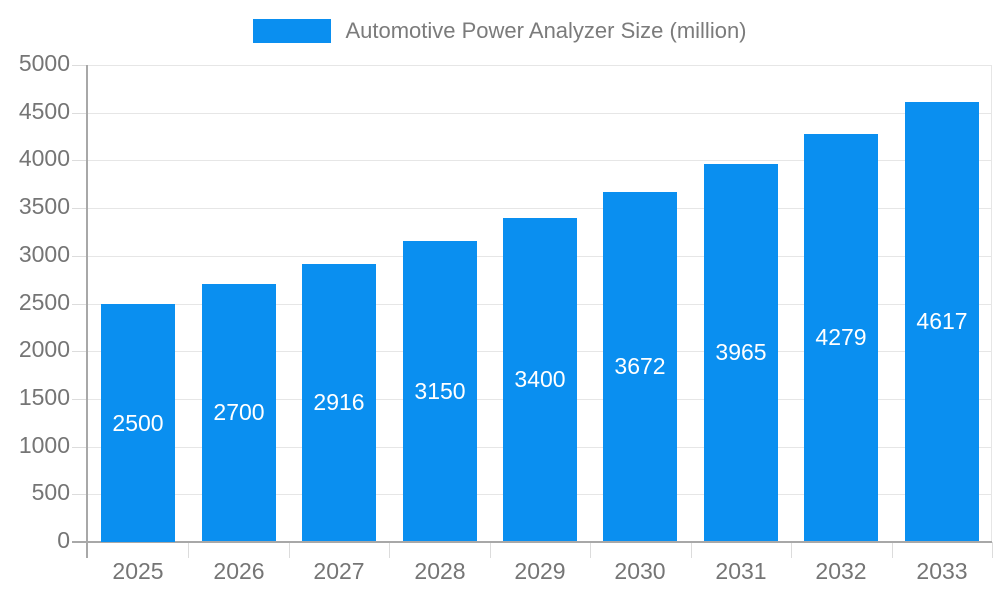 Image resolution: width=1000 pixels, height=600 pixels. What do you see at coordinates (44, 158) in the screenshot?
I see `y-axis-tick-label: 4000` at bounding box center [44, 158].